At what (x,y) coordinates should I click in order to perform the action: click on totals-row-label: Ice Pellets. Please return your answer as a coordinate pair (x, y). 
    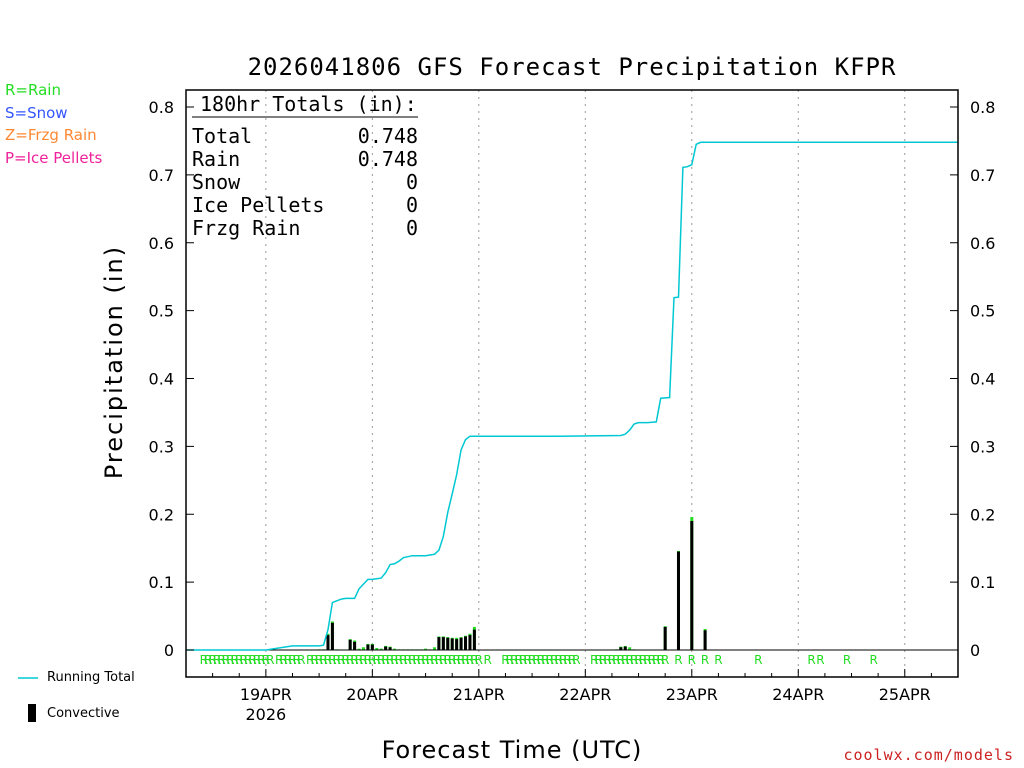
    Looking at the image, I should click on (258, 205).